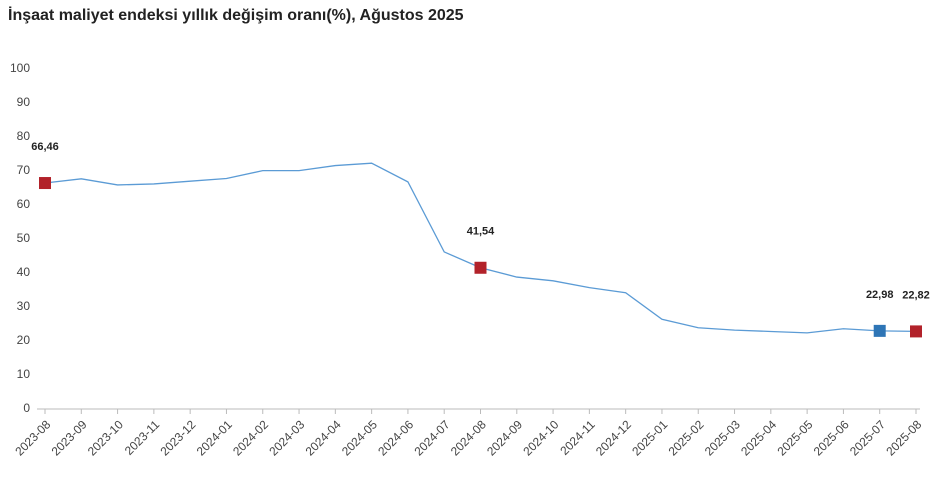  I want to click on y-tick-label: 60, so click(24, 204).